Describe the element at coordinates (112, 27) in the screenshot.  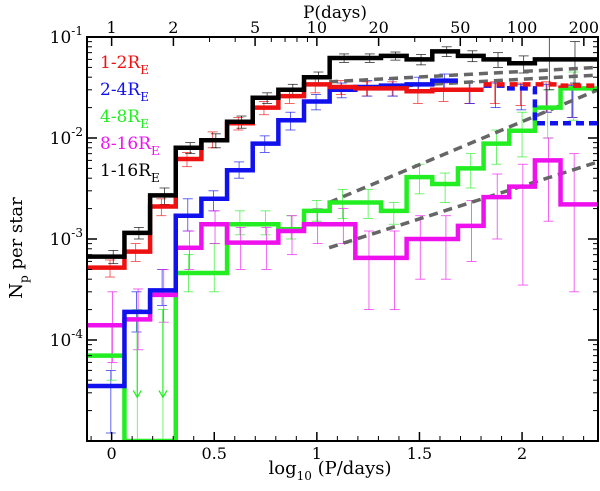
I see `top-tick-label: 1` at that location.